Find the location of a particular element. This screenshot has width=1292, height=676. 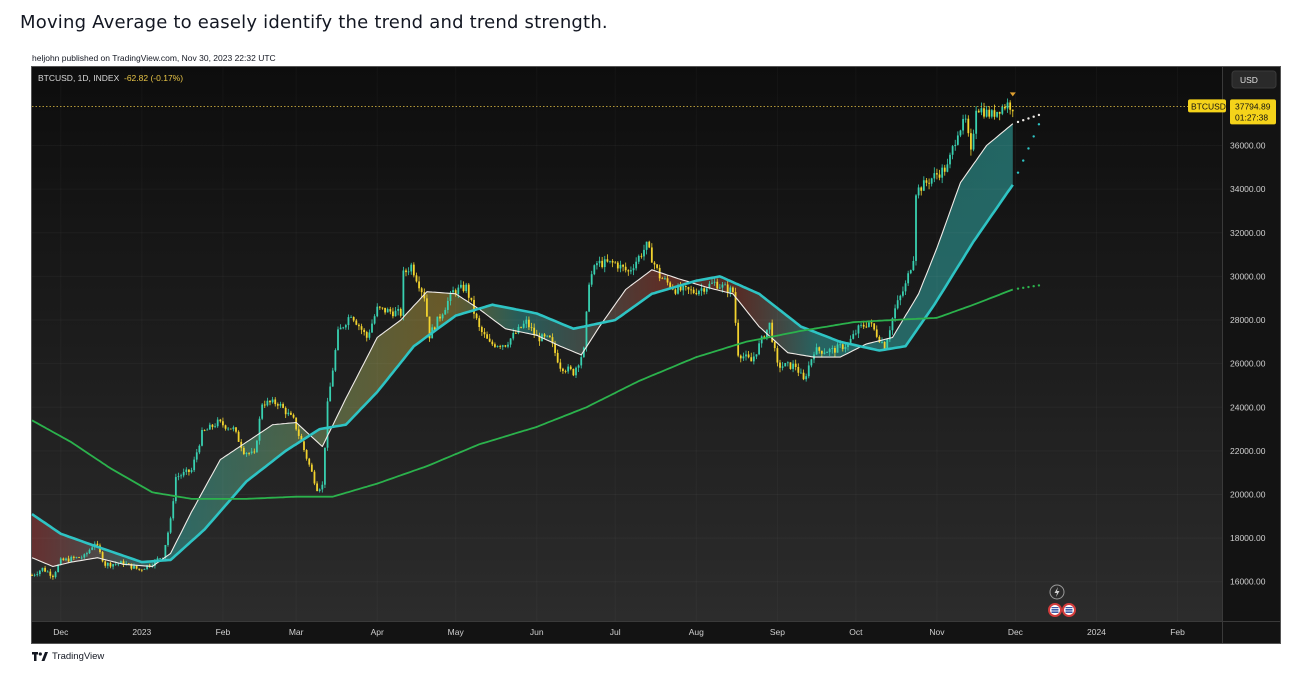

price-scale is located at coordinates (1251, 344).